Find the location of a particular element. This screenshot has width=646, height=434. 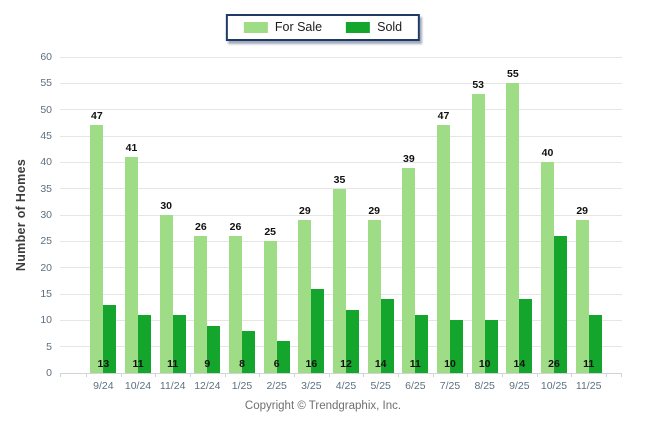

y-tick-label-25: 25 is located at coordinates (46, 241).